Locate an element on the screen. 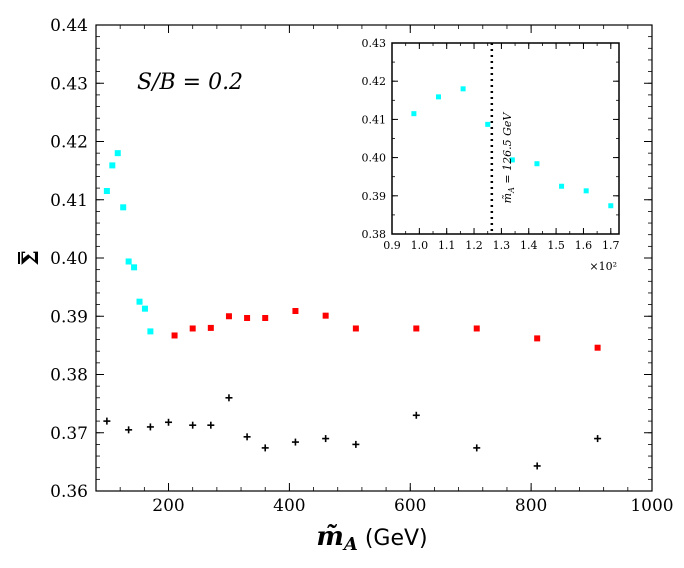 This screenshot has height=568, width=684. main-x-tick-label: 1000 is located at coordinates (651, 506).